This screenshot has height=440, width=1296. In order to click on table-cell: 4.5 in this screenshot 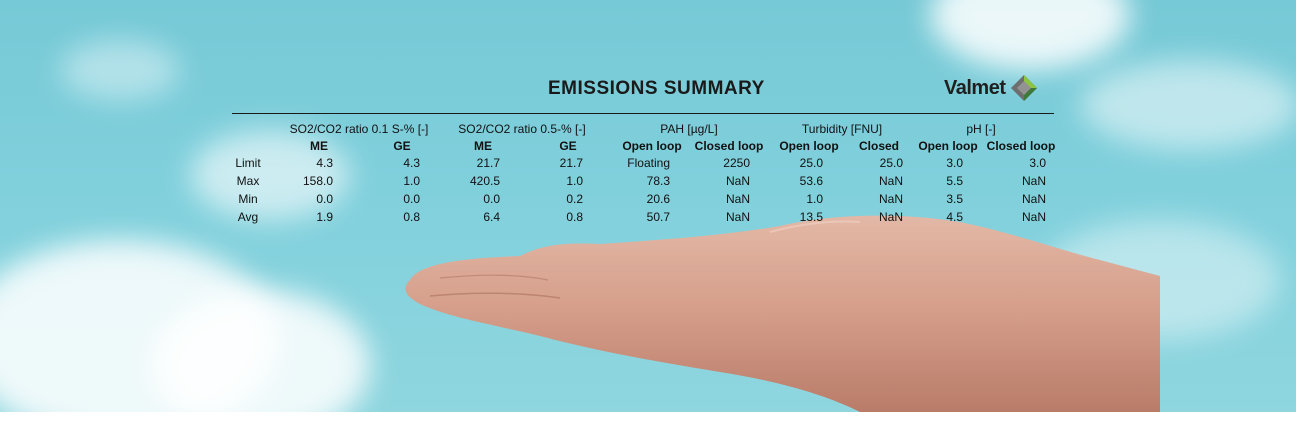, I will do `click(954, 217)`.